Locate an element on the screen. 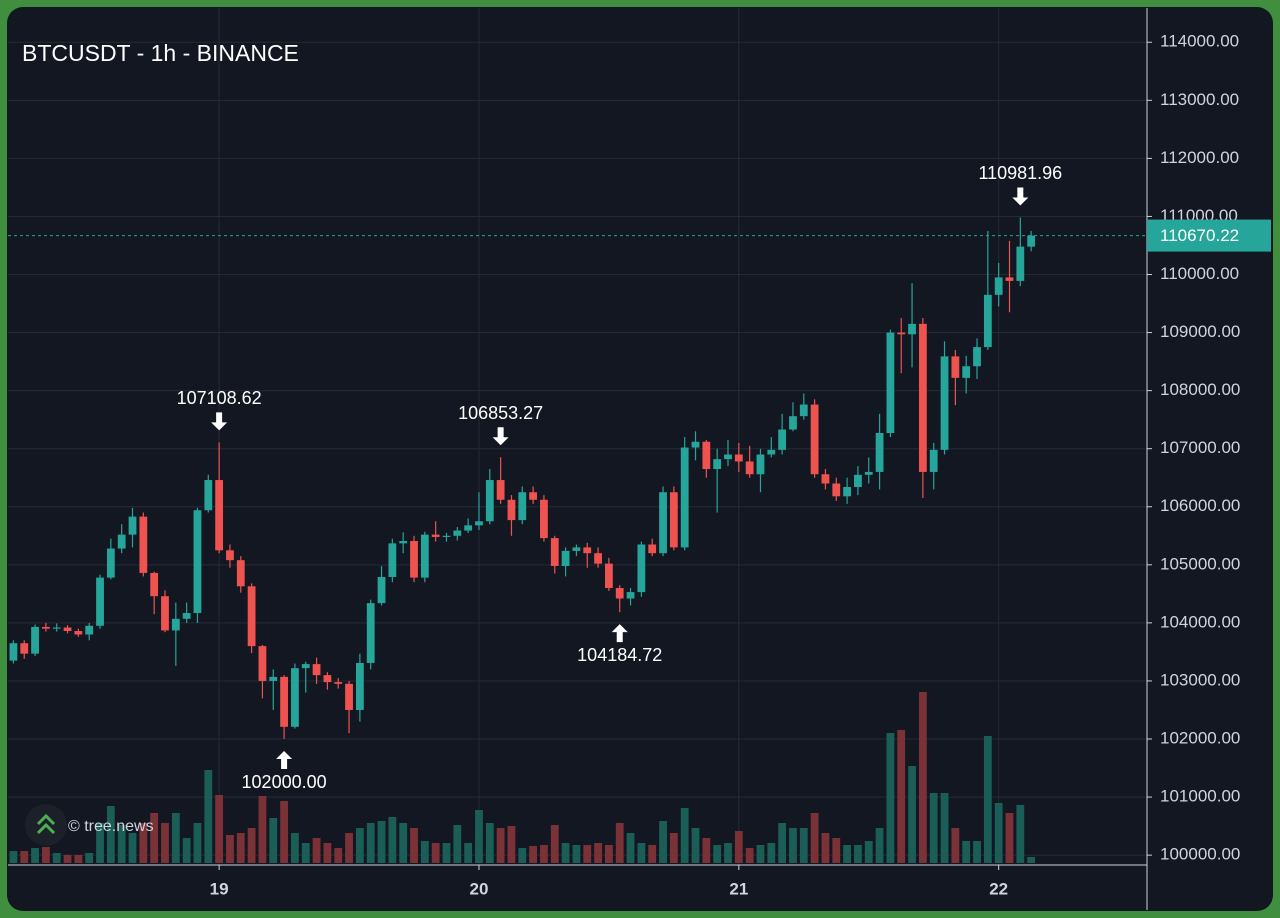 Image resolution: width=1280 pixels, height=918 pixels. chart-title: BTCUSDT - 1h - BINANCE is located at coordinates (160, 53).